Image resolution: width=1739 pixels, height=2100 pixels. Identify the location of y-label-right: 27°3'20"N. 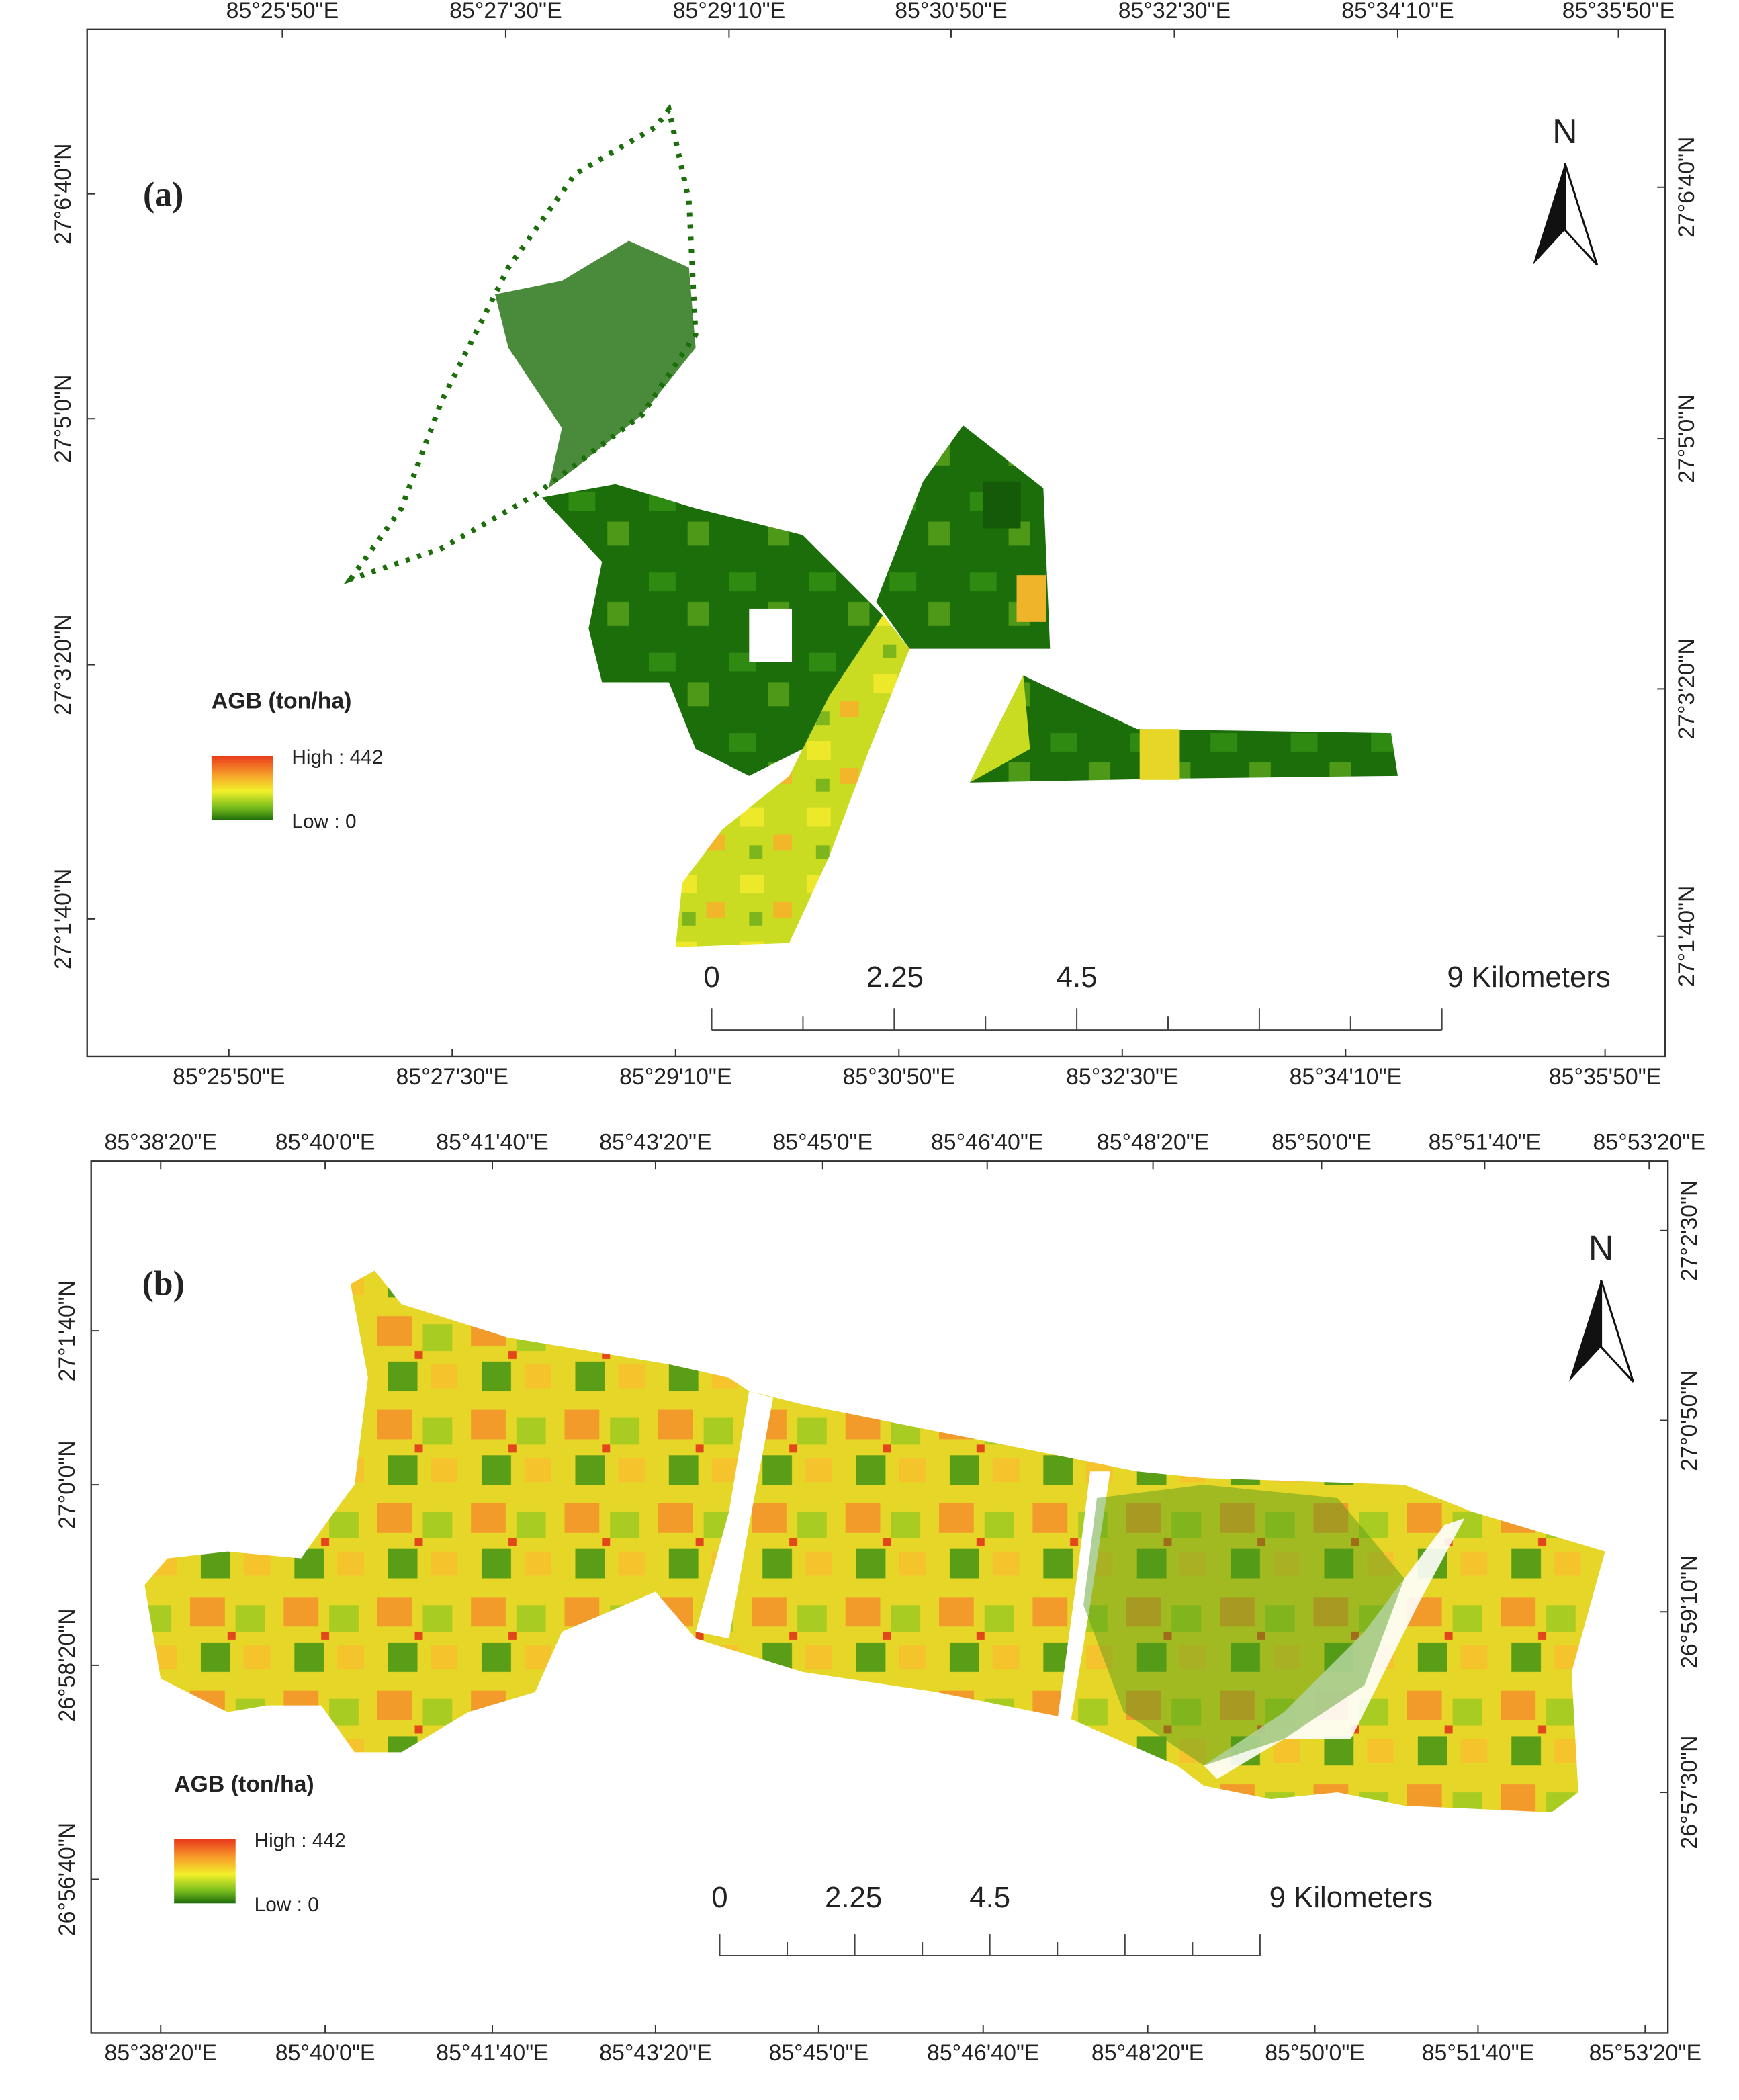
(1686, 689).